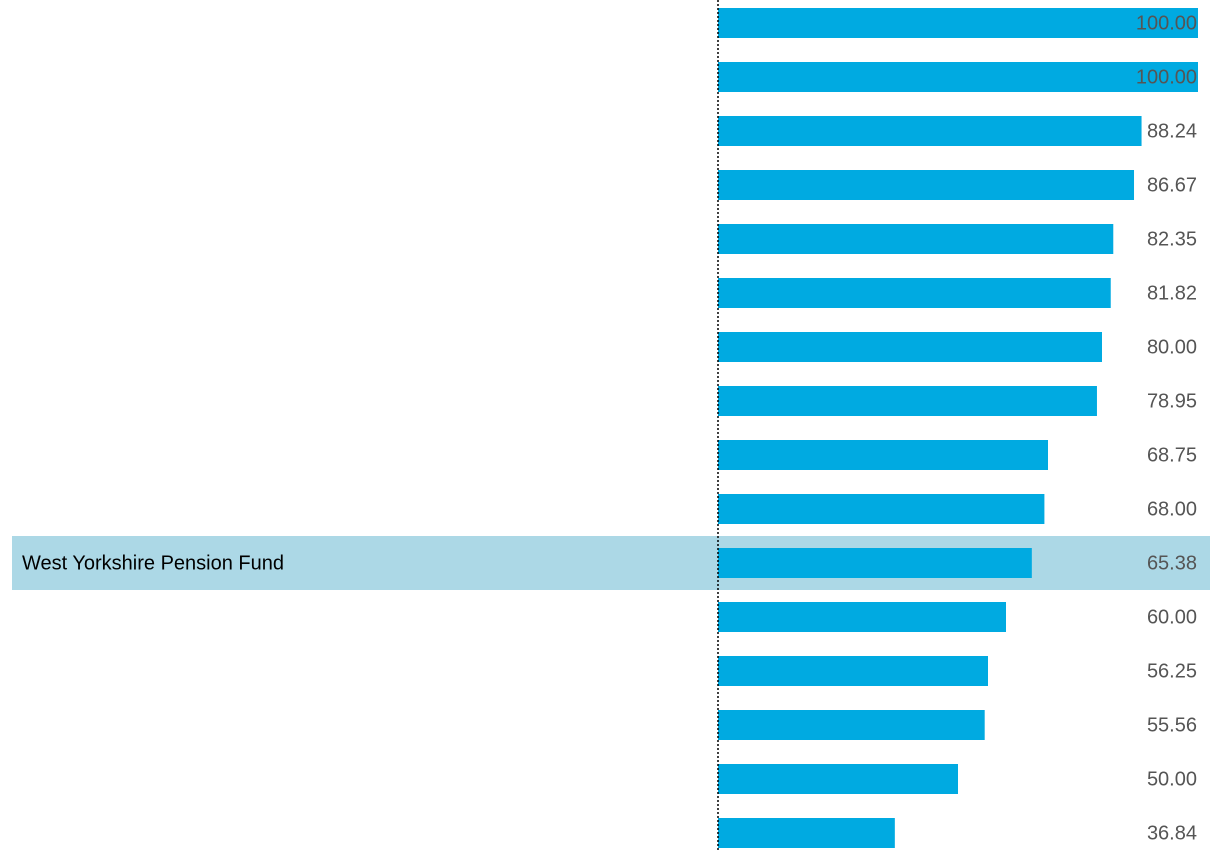  Describe the element at coordinates (1172, 401) in the screenshot. I see `value-label: 78.95` at that location.